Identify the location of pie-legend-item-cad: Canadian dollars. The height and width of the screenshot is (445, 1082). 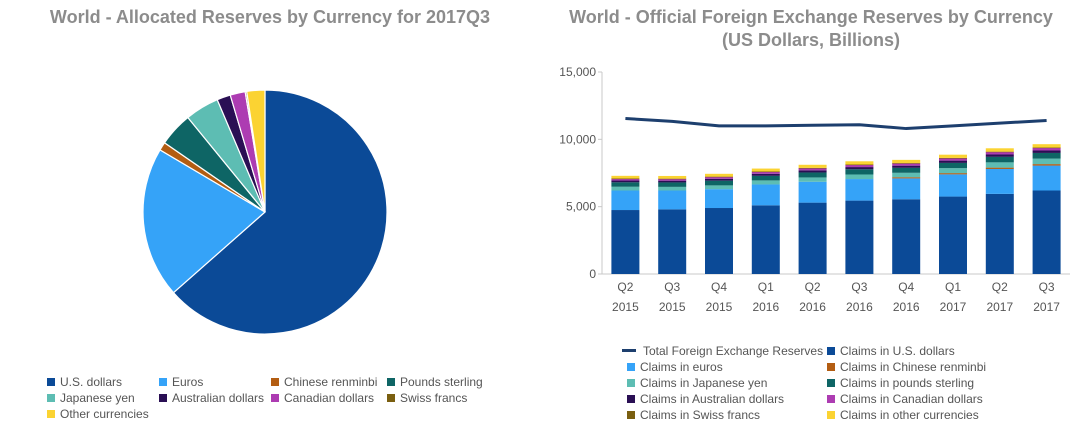
(322, 398).